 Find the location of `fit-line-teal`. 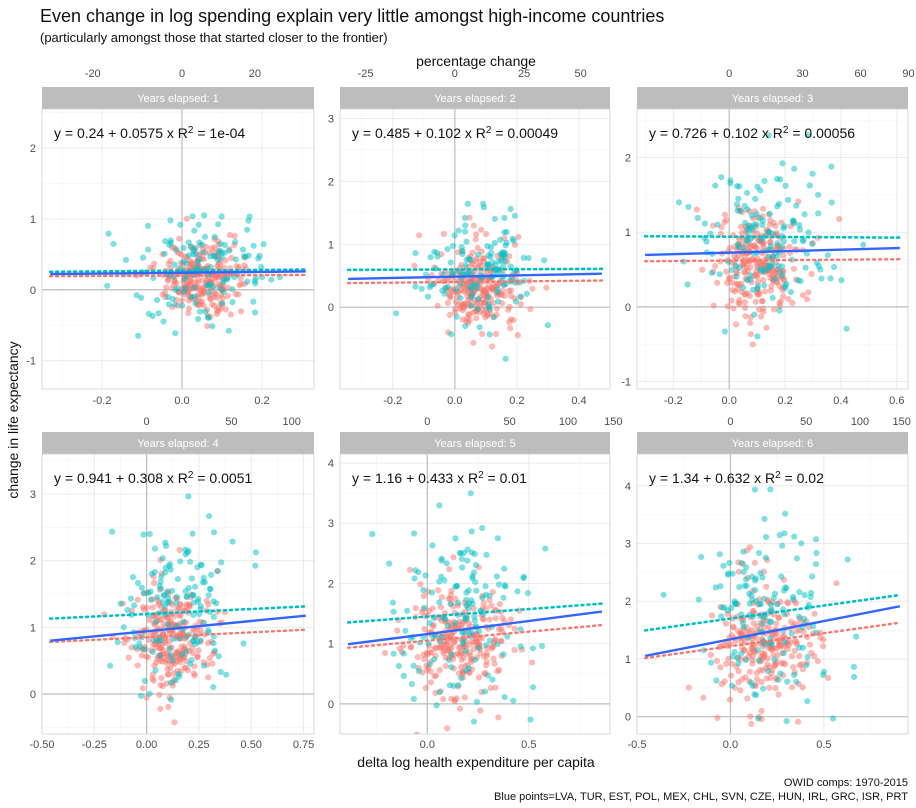

fit-line-teal is located at coordinates (475, 613).